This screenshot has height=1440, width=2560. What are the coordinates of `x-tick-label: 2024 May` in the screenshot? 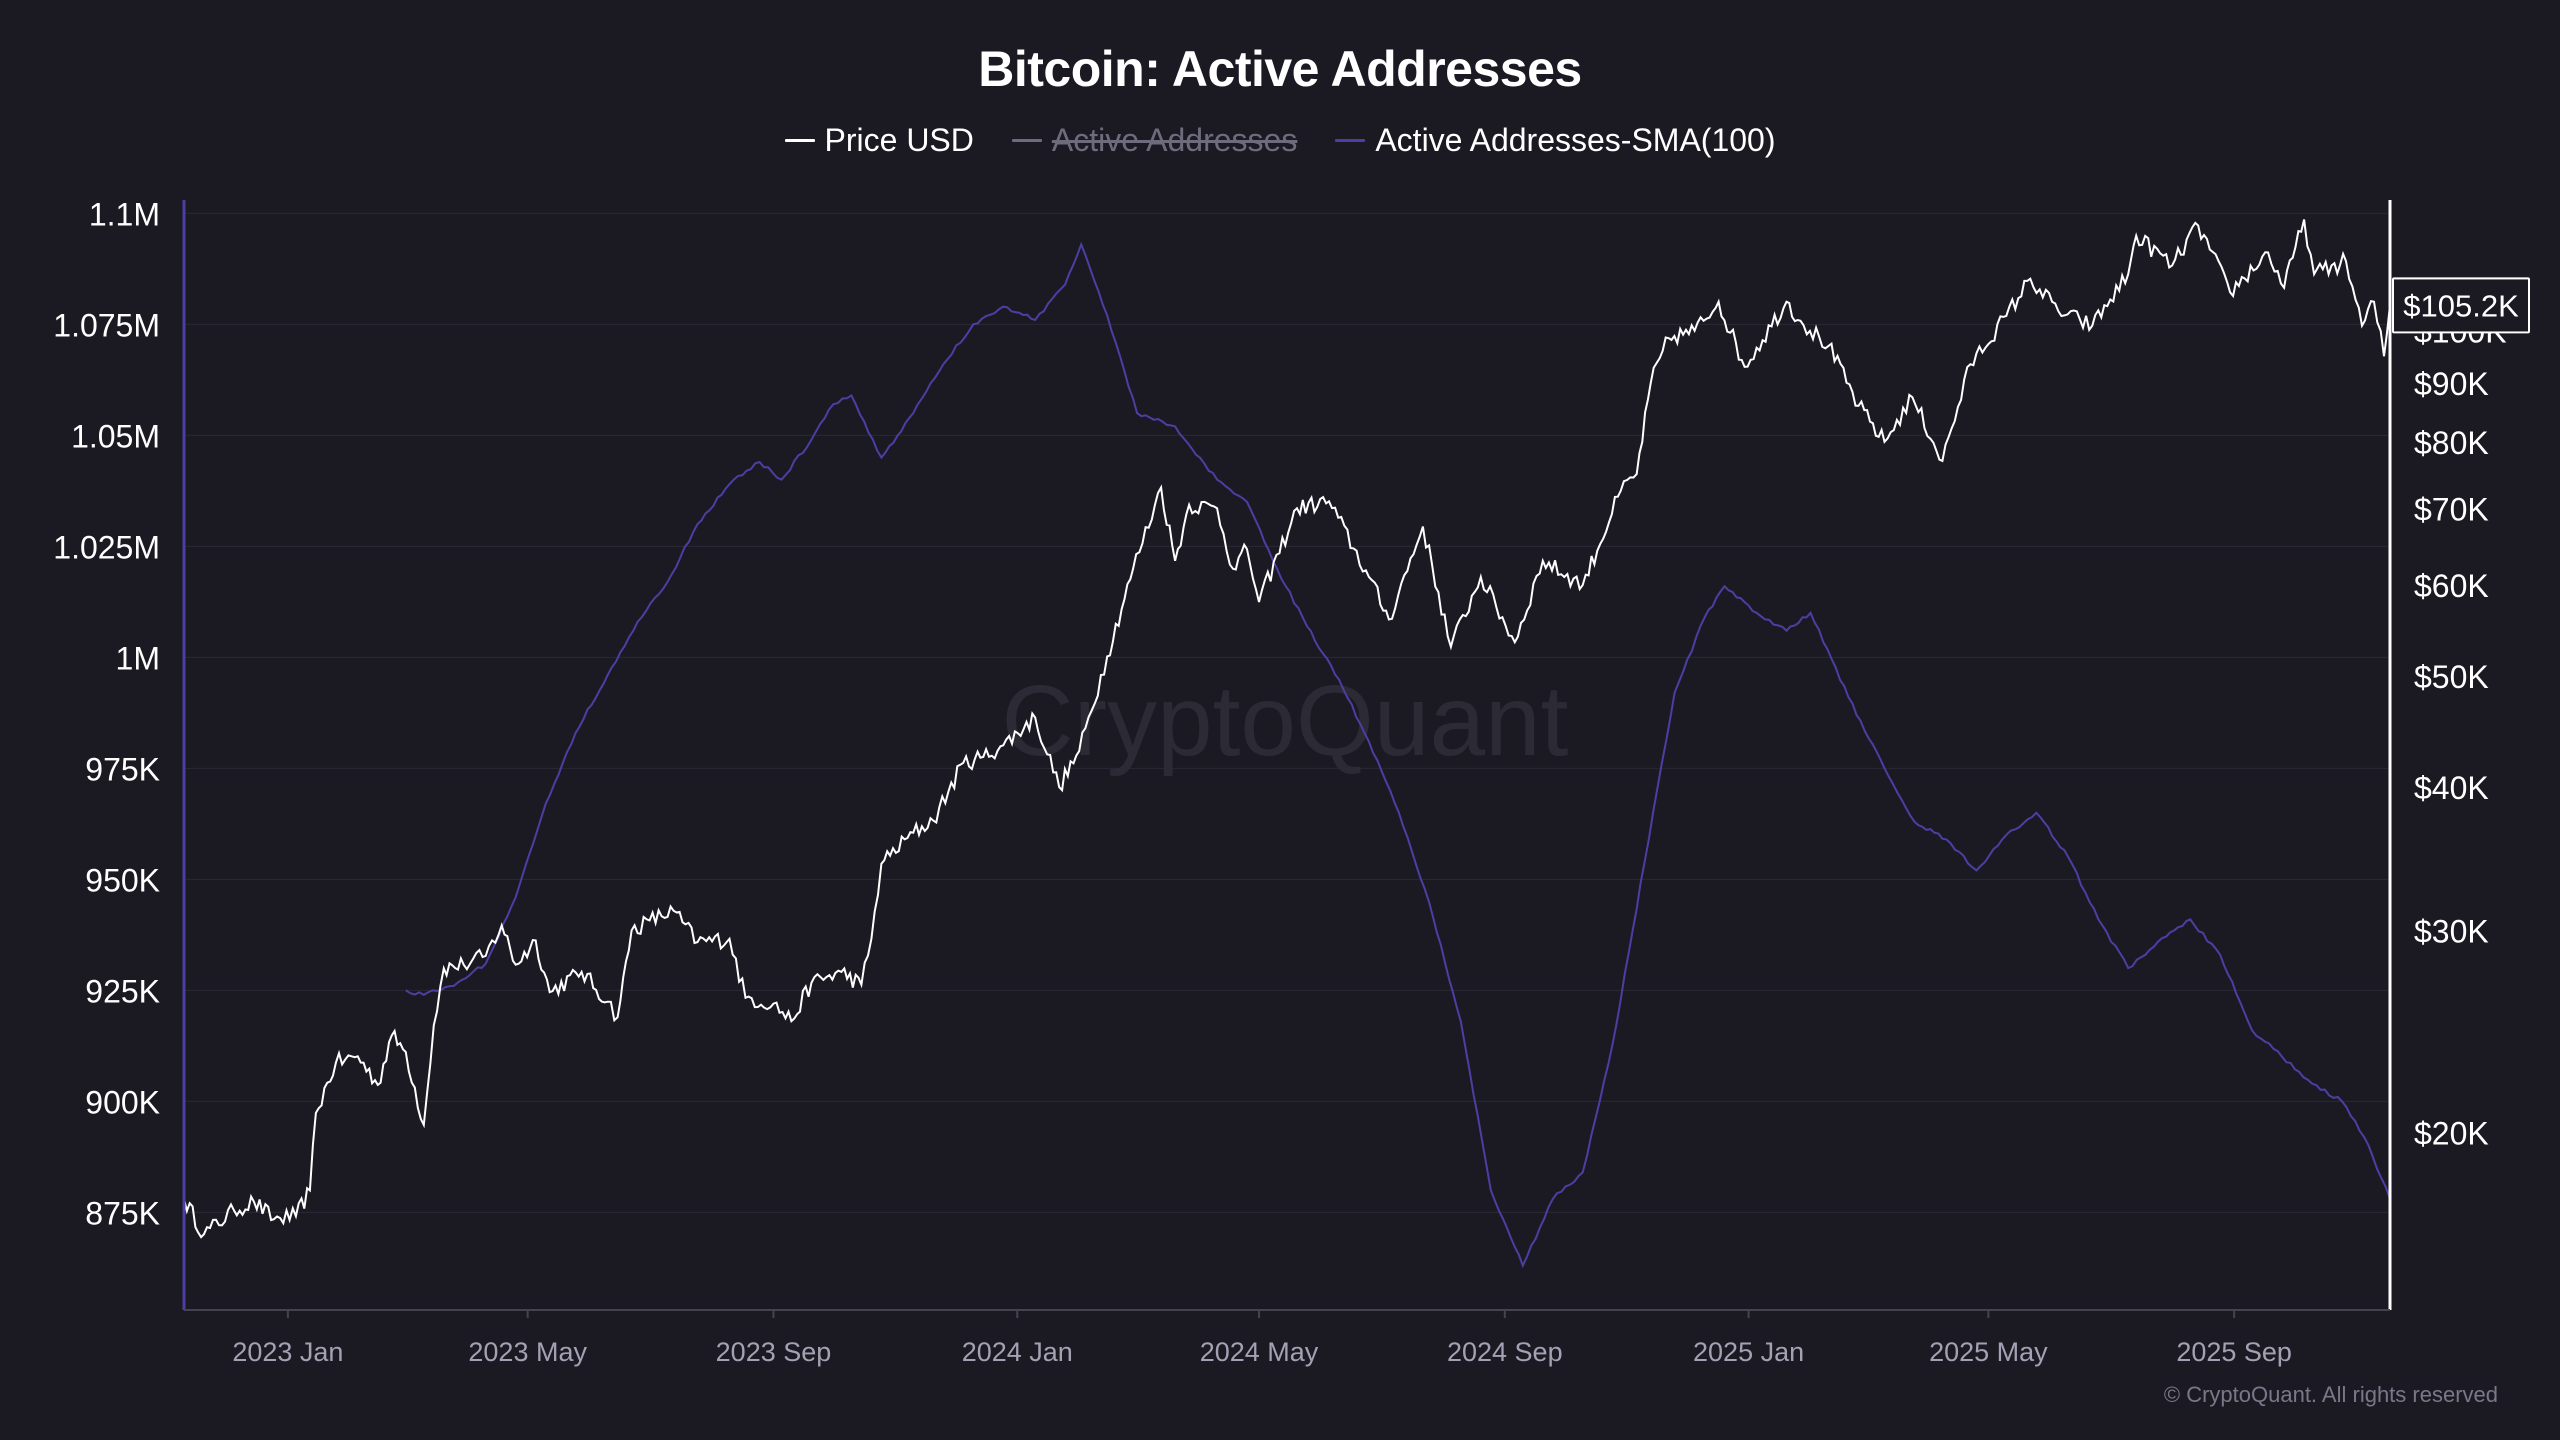 It's located at (1259, 1352).